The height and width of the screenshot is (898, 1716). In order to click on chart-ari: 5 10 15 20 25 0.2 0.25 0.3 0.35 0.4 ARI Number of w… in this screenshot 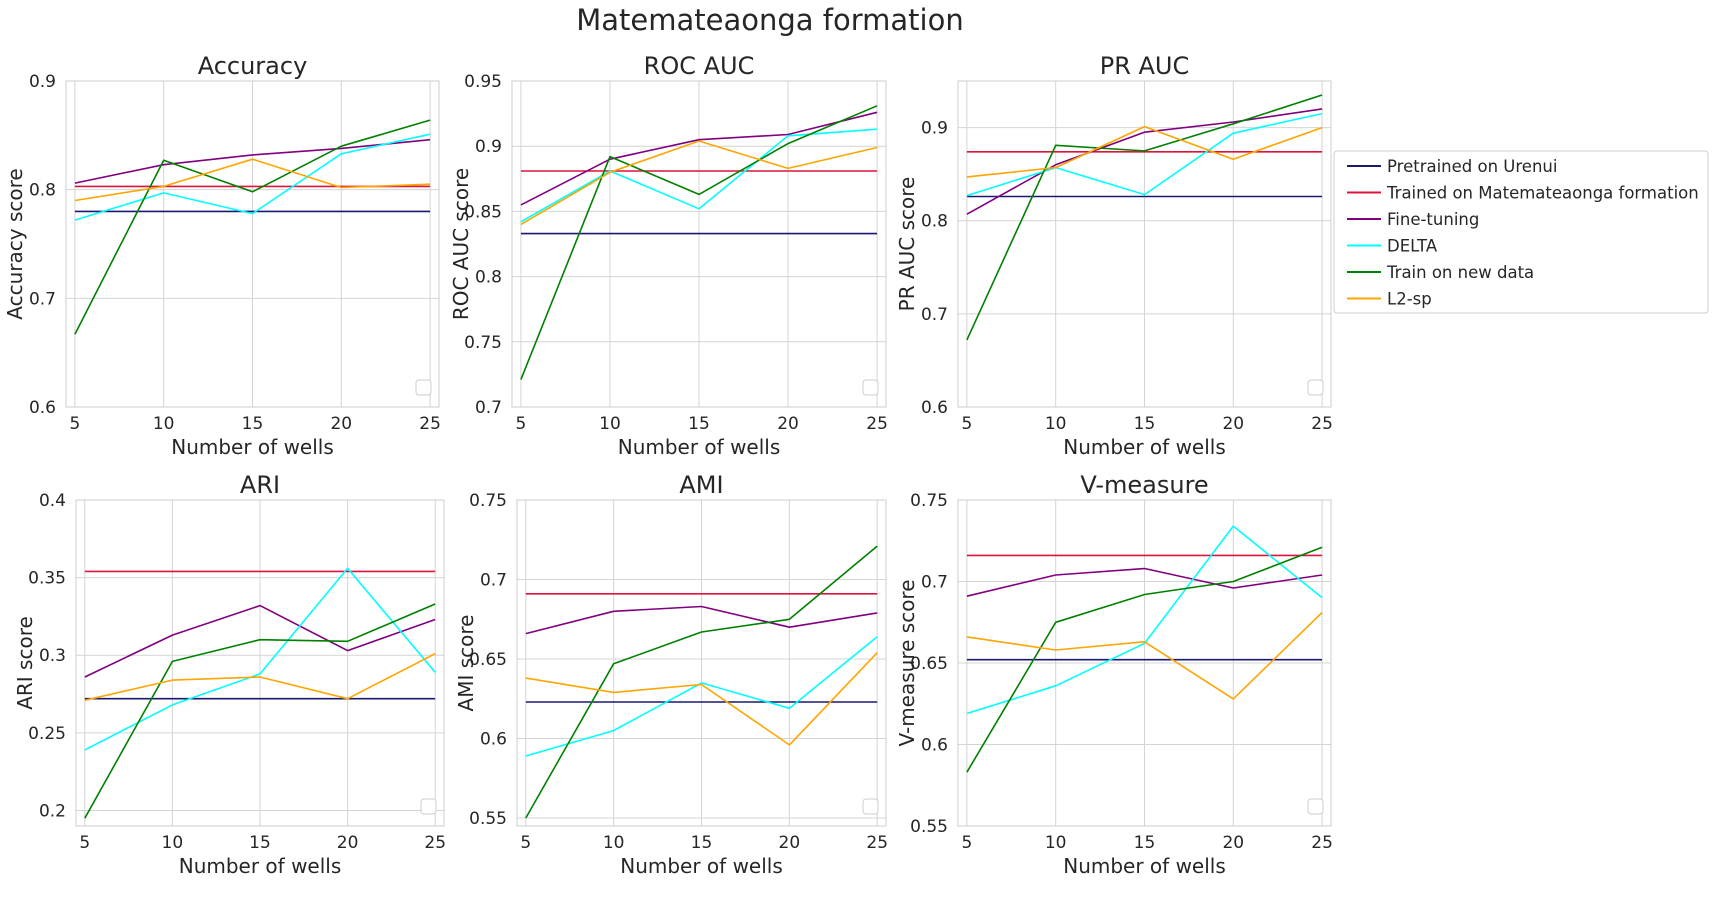, I will do `click(229, 674)`.